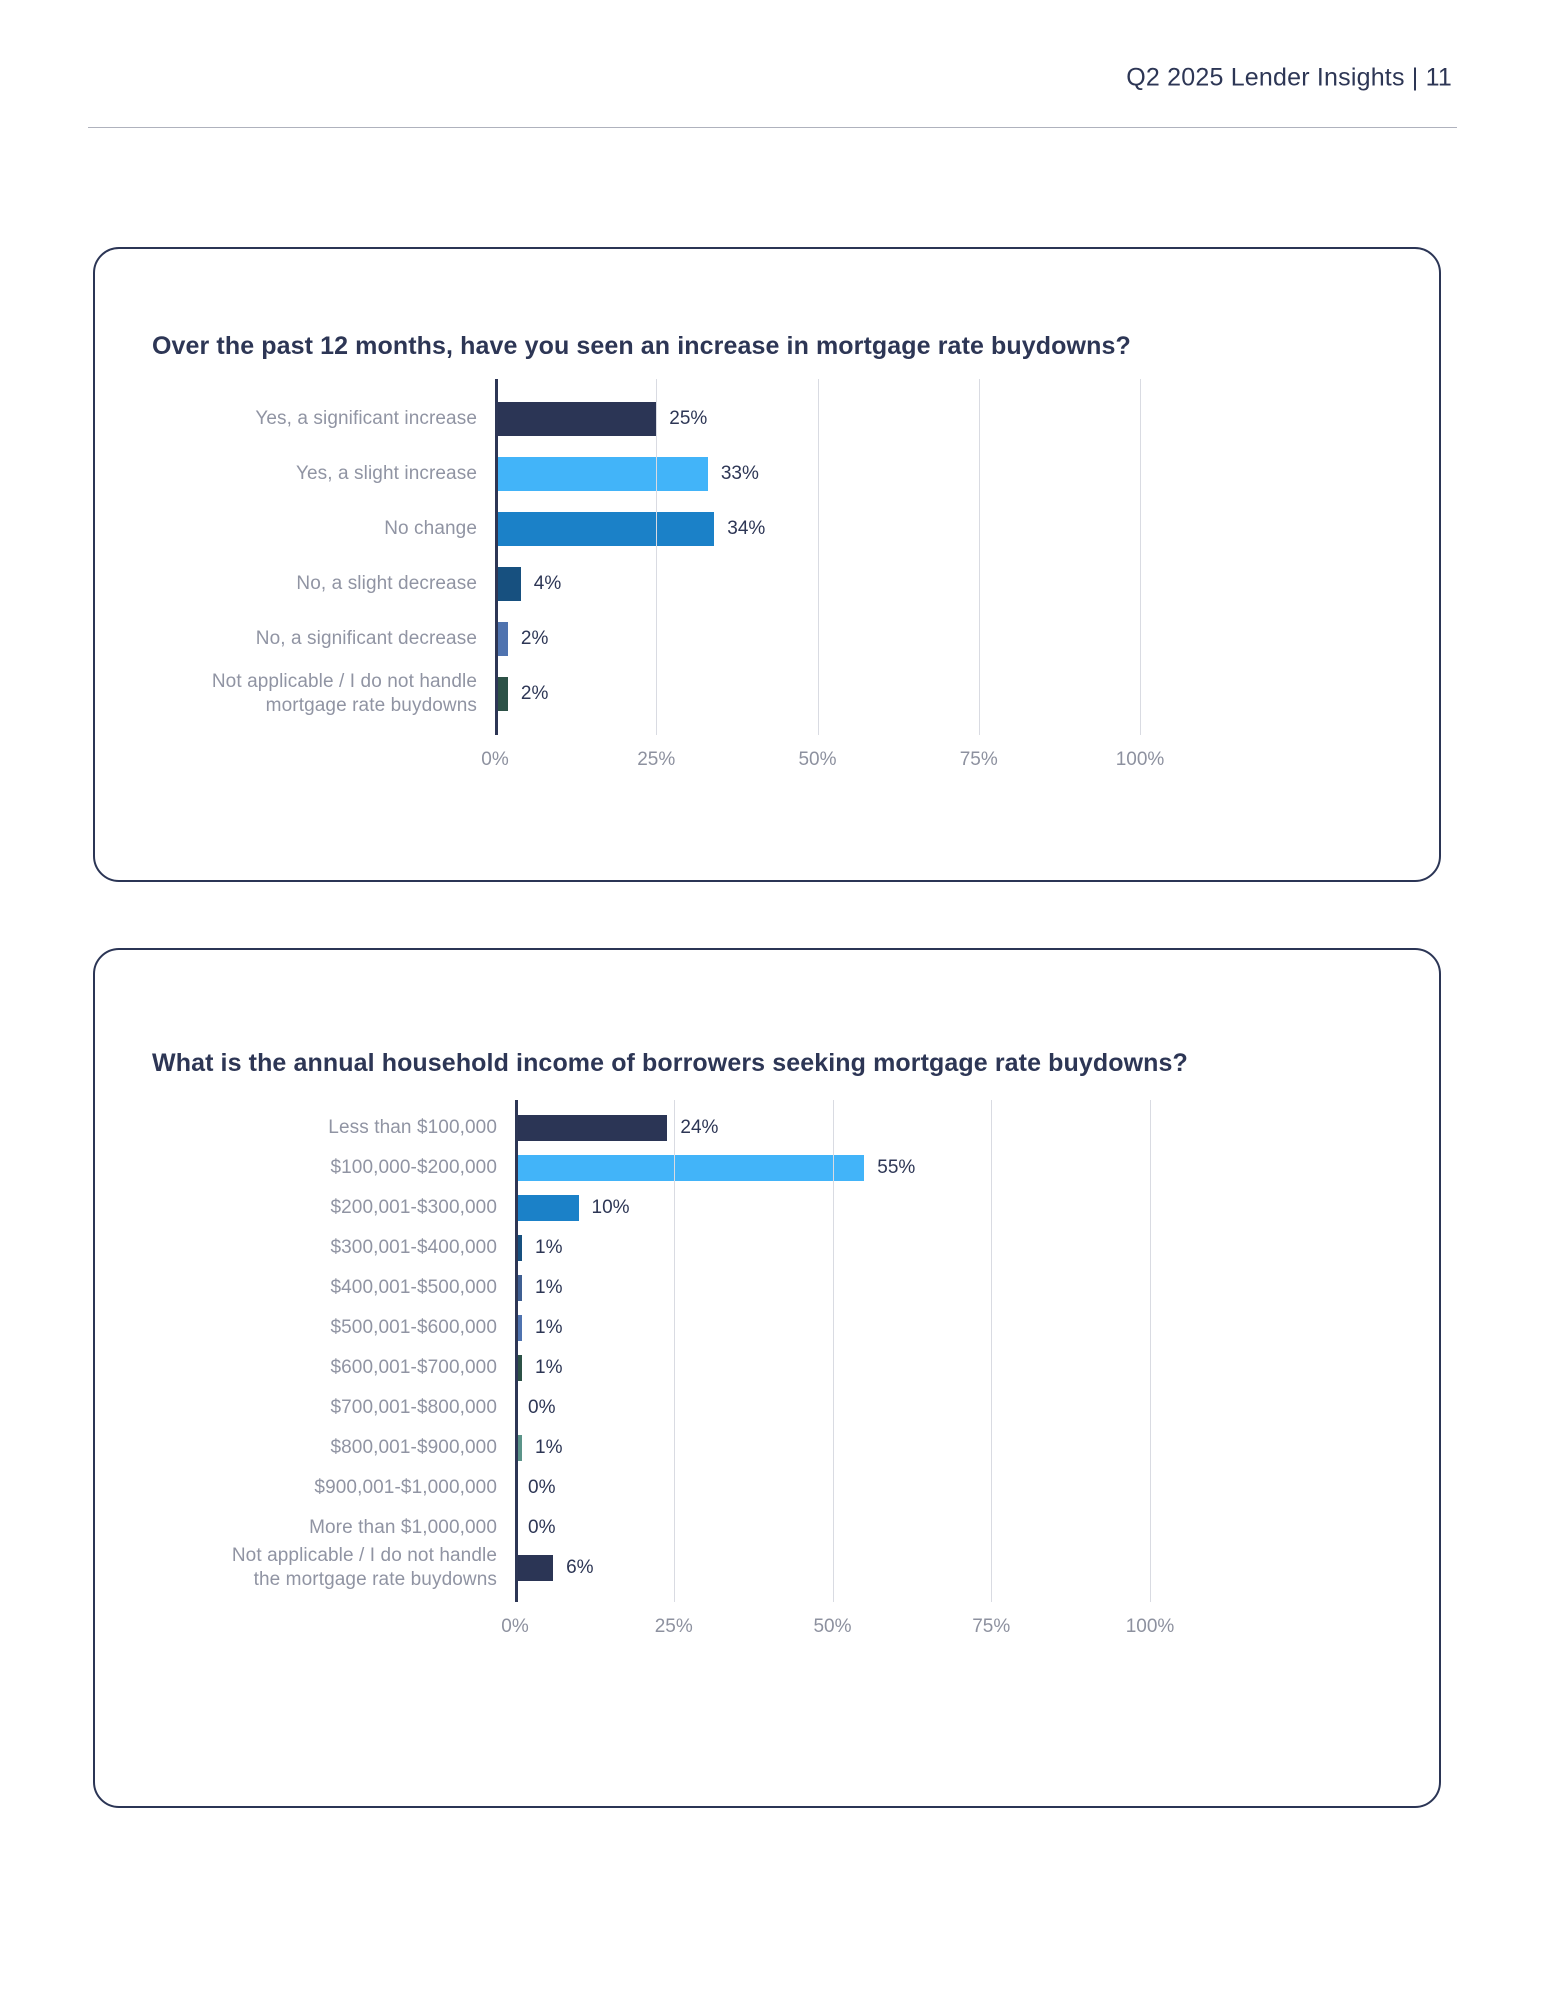  I want to click on bar-row: No change 34%, so click(767, 528).